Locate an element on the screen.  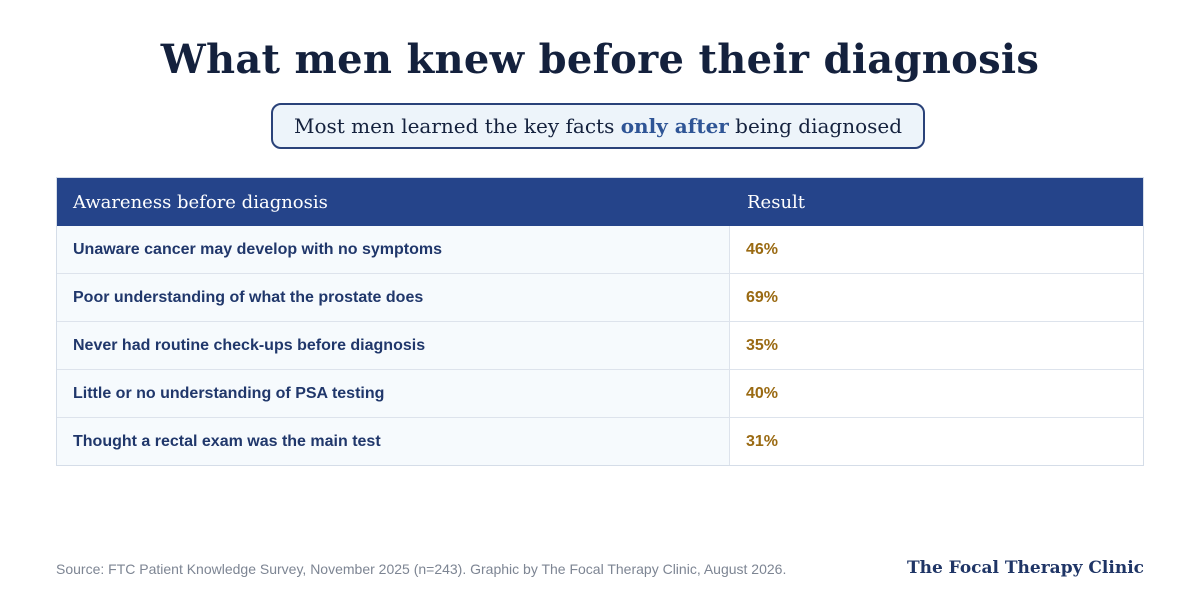
subtitle-highlight: only after is located at coordinates (674, 126).